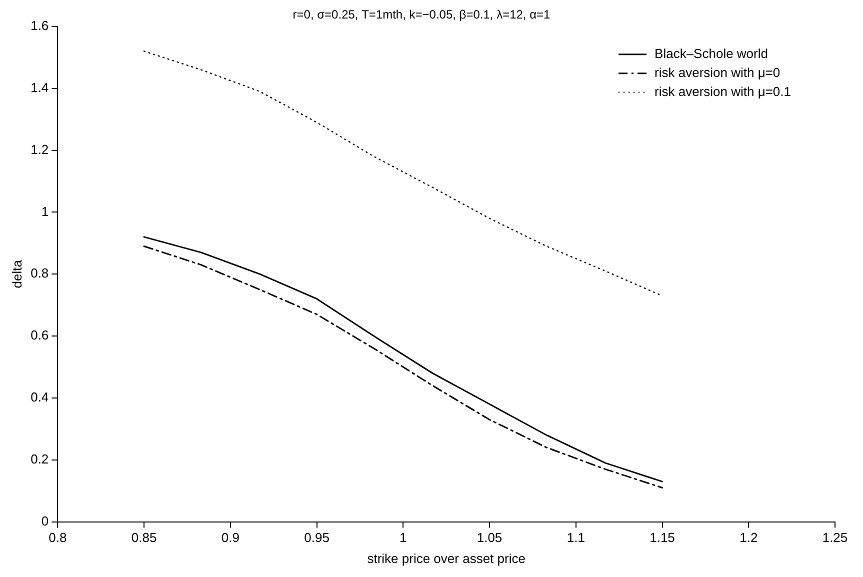  Describe the element at coordinates (39, 87) in the screenshot. I see `y-tick-label: 1.4` at that location.